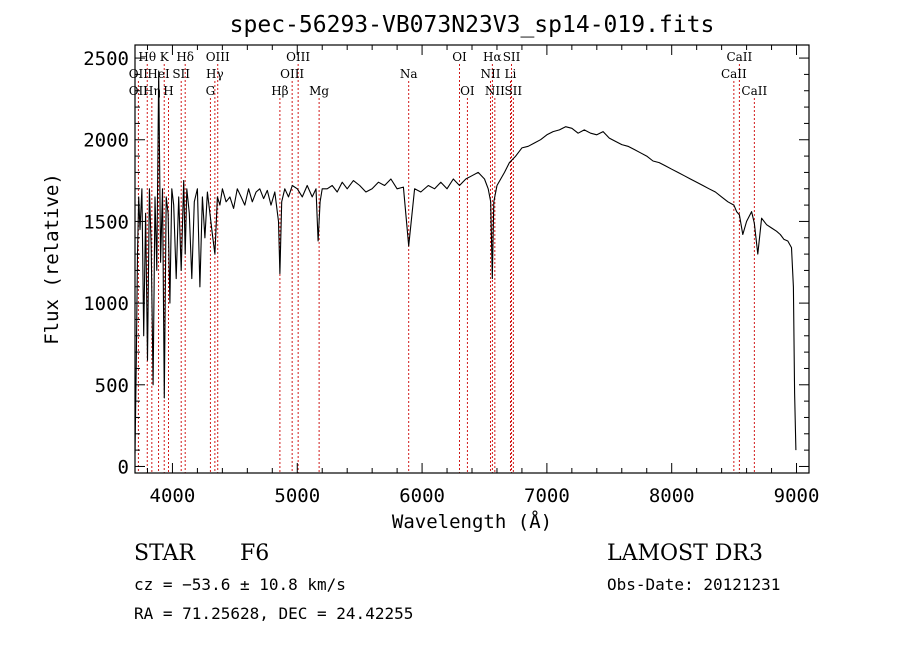 The width and height of the screenshot is (900, 649). What do you see at coordinates (490, 74) in the screenshot?
I see `line-label-15: NII` at bounding box center [490, 74].